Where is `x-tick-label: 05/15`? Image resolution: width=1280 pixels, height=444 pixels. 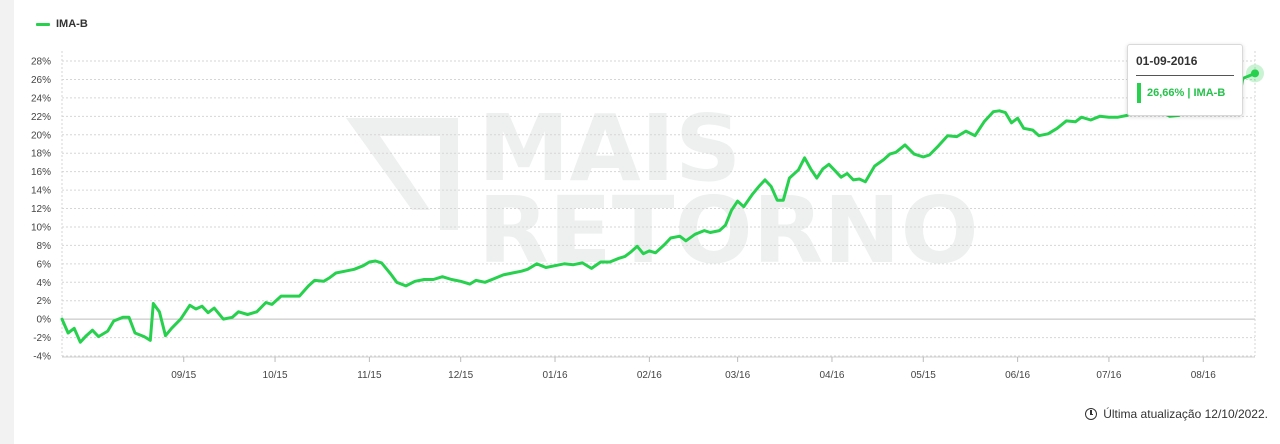 x-tick-label: 05/15 is located at coordinates (923, 375).